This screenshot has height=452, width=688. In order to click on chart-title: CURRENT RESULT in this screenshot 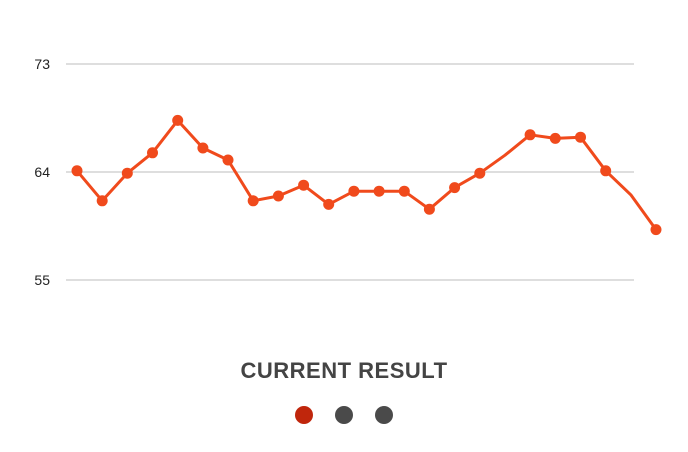, I will do `click(344, 370)`.